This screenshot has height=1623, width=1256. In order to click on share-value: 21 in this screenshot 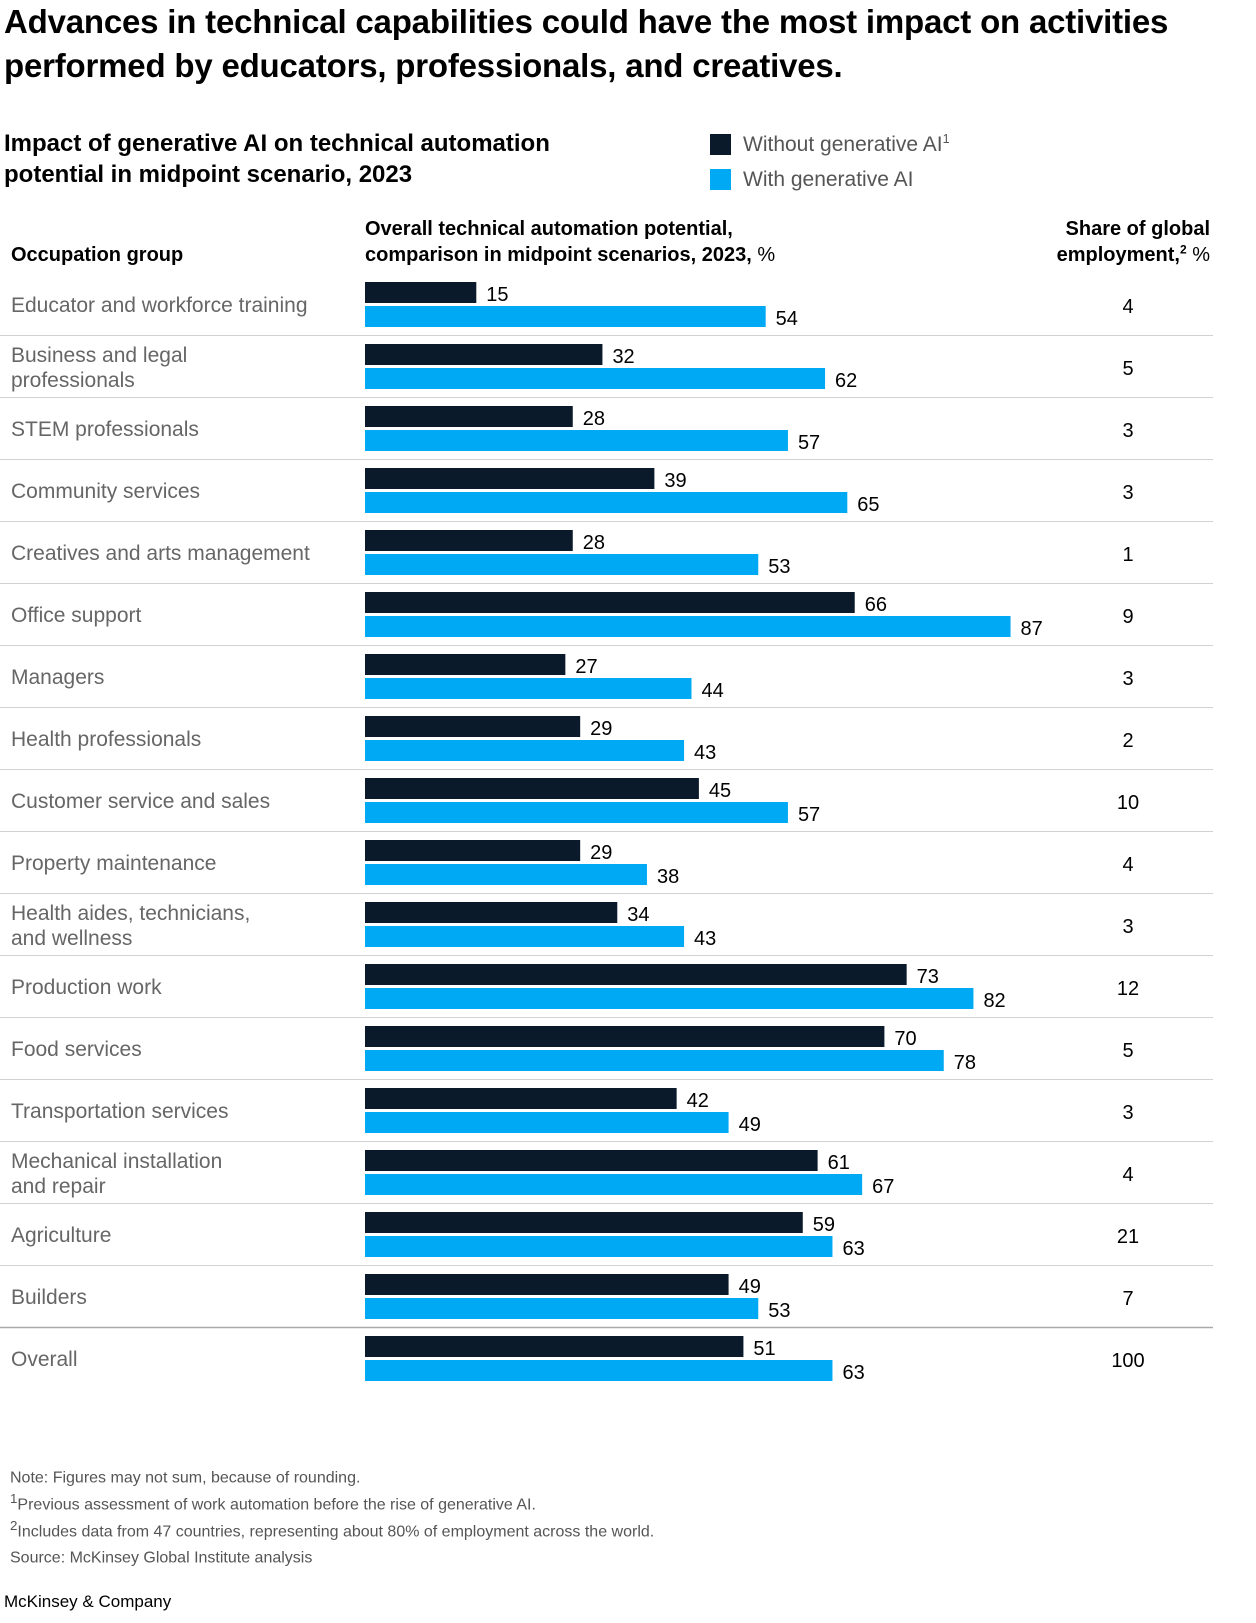, I will do `click(1128, 1237)`.